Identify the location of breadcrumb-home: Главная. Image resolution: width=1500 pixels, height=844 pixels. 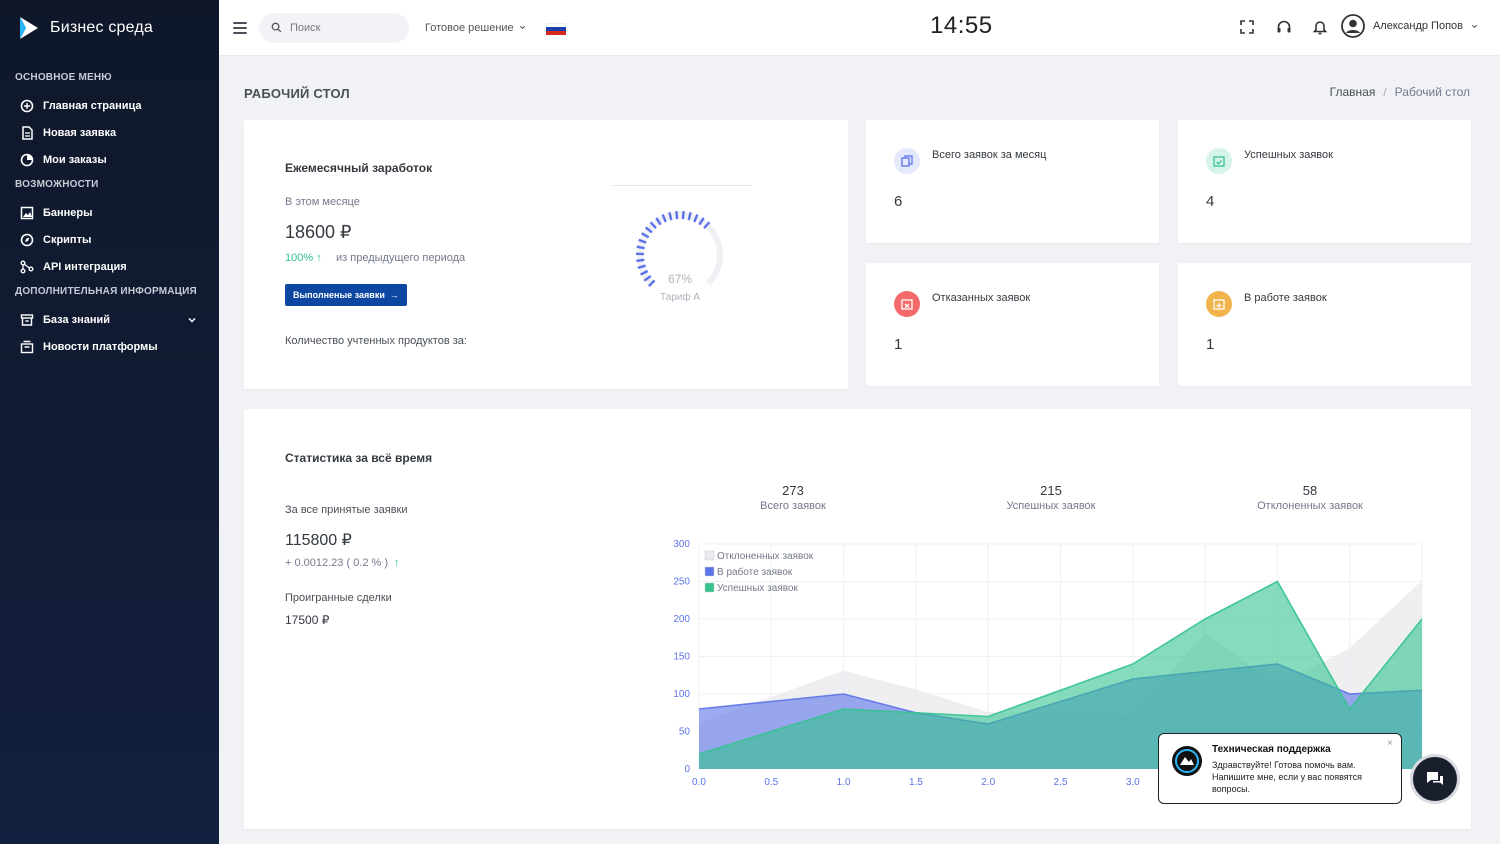
(1352, 92).